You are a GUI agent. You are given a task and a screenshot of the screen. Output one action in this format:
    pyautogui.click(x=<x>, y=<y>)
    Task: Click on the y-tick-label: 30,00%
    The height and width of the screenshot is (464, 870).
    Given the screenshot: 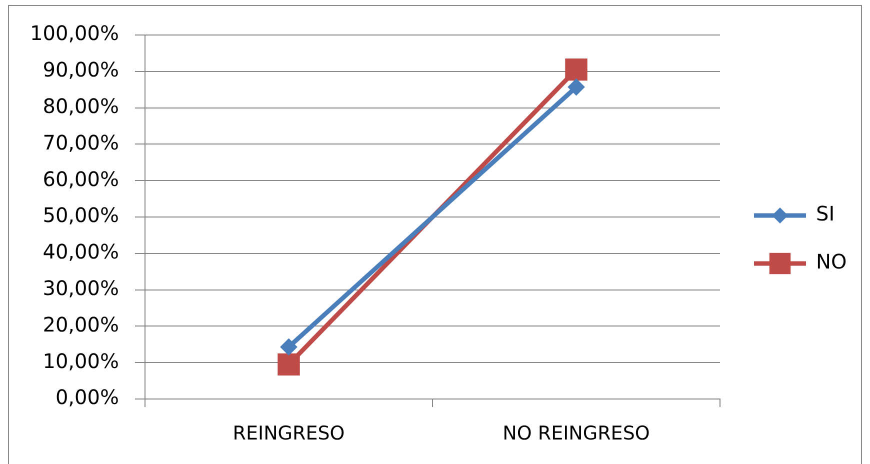 What is the action you would take?
    pyautogui.click(x=80, y=288)
    